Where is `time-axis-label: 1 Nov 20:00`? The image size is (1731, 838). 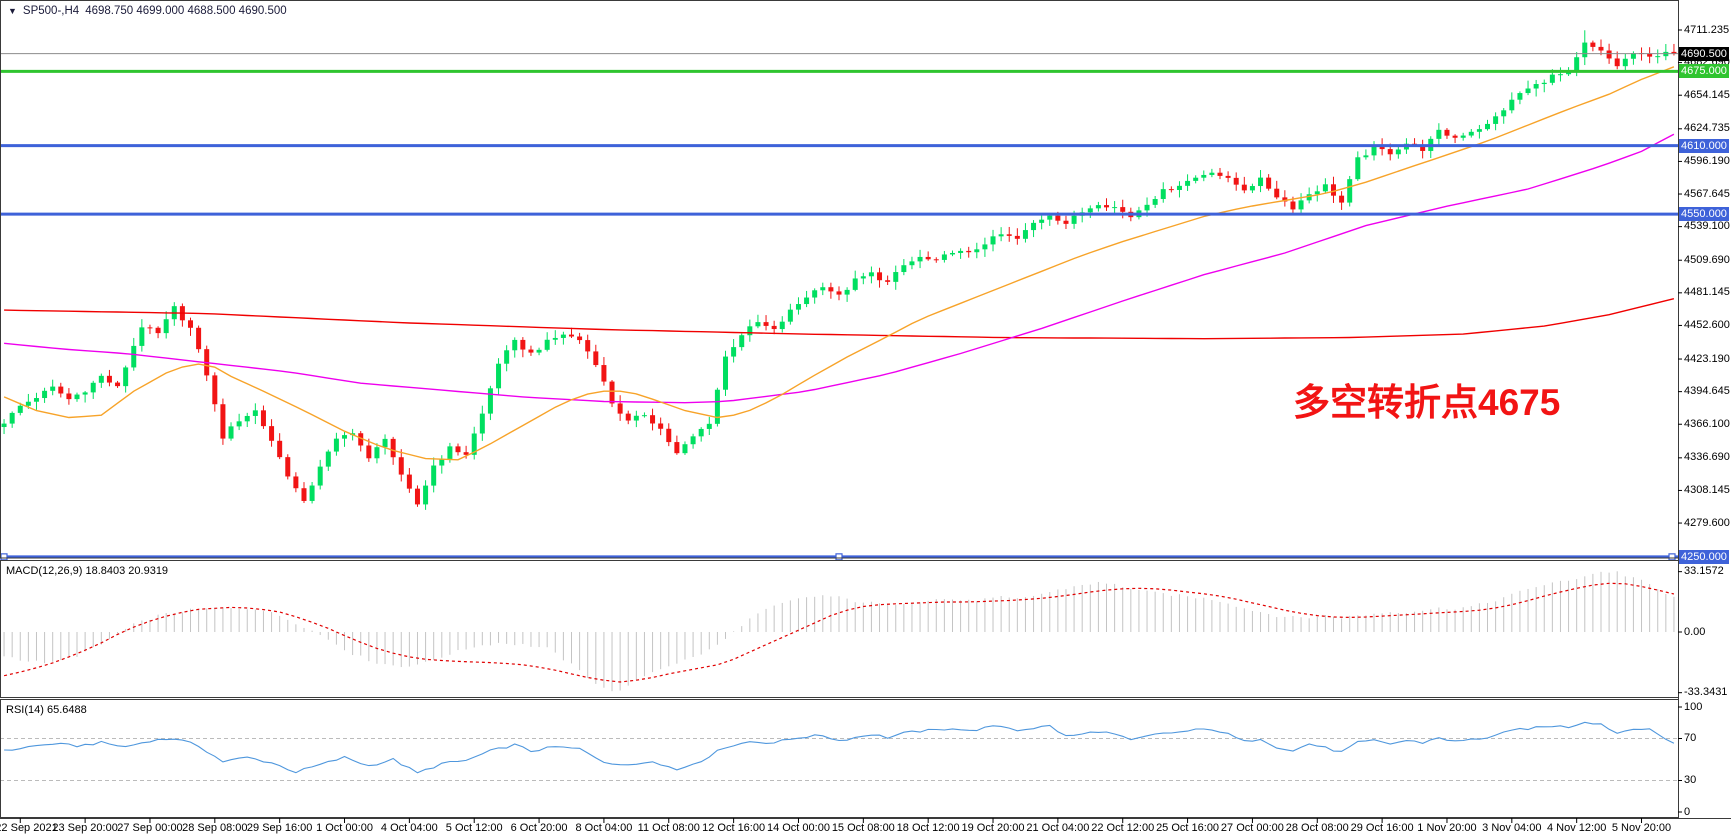 time-axis-label: 1 Nov 20:00 is located at coordinates (1447, 828).